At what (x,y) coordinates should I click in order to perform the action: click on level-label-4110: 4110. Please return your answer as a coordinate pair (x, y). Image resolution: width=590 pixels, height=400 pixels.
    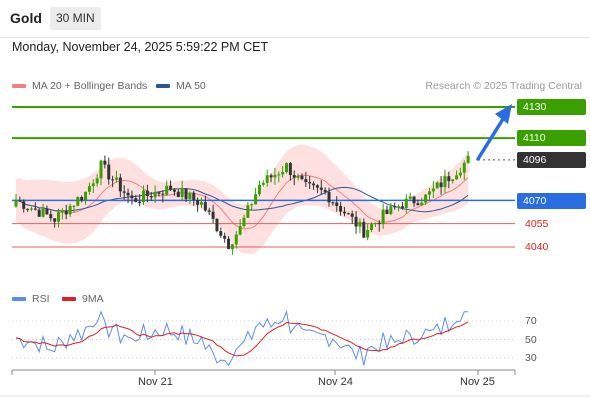
    Looking at the image, I should click on (551, 138).